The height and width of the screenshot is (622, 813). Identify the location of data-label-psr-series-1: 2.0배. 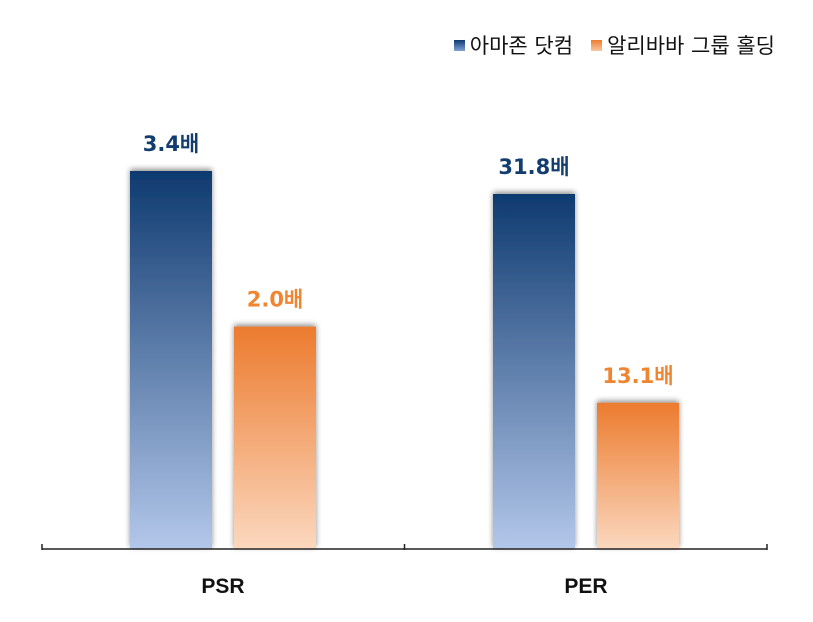
(275, 300).